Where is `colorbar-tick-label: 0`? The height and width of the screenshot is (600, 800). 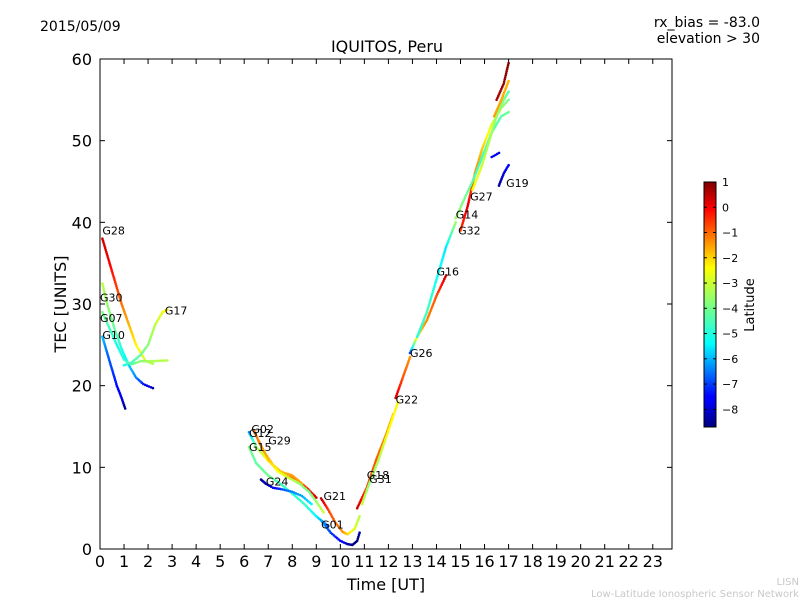 colorbar-tick-label: 0 is located at coordinates (725, 207).